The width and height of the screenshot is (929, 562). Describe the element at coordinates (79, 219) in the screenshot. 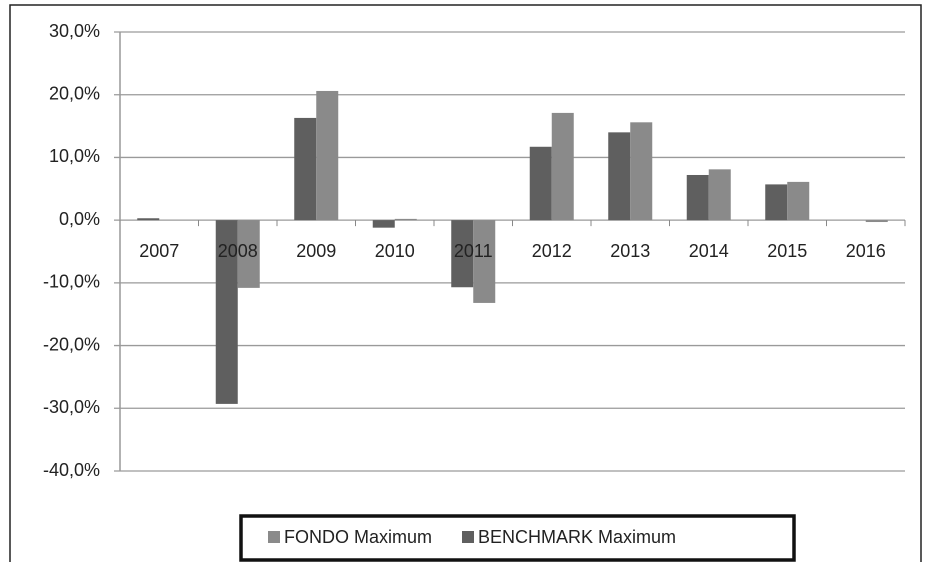

I see `y-tick-label: 0,0%` at that location.